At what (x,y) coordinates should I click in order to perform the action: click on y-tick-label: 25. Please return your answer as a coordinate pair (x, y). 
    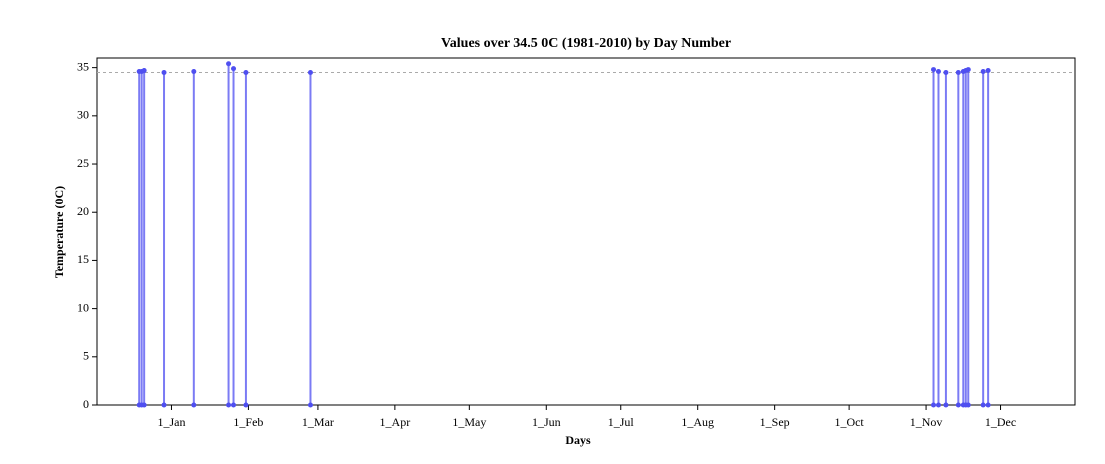
    Looking at the image, I should click on (83, 163).